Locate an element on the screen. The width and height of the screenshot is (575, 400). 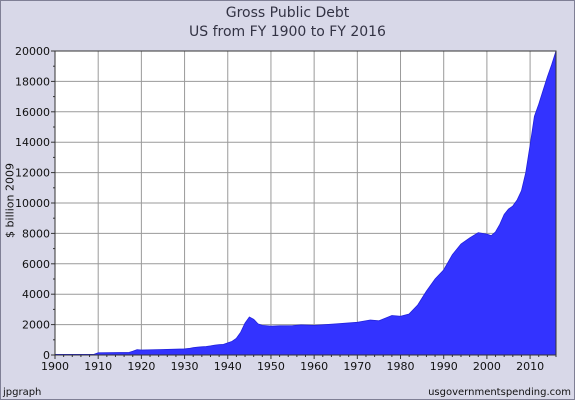
y-tick-label: 10000 is located at coordinates (32, 203).